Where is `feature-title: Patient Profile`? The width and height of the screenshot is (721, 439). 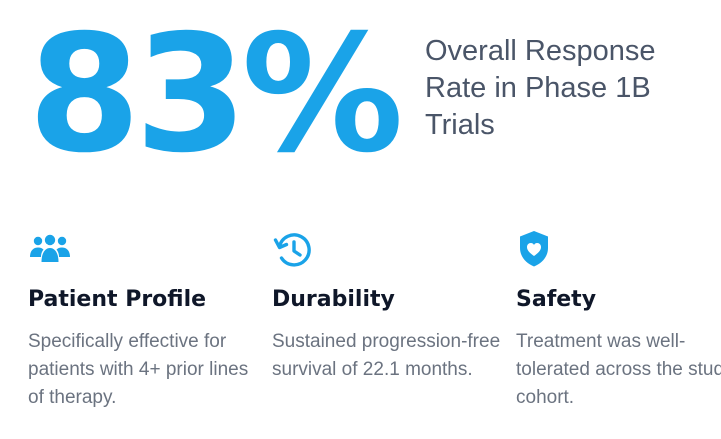 feature-title: Patient Profile is located at coordinates (117, 299).